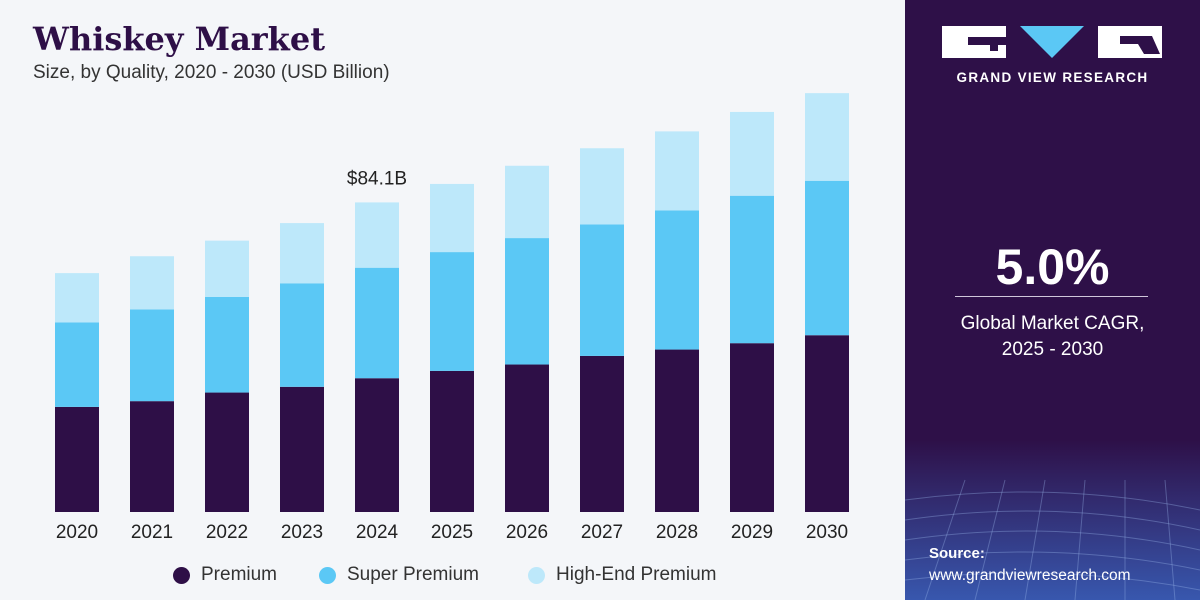  Describe the element at coordinates (602, 433) in the screenshot. I see `bar-premium-2027` at that location.